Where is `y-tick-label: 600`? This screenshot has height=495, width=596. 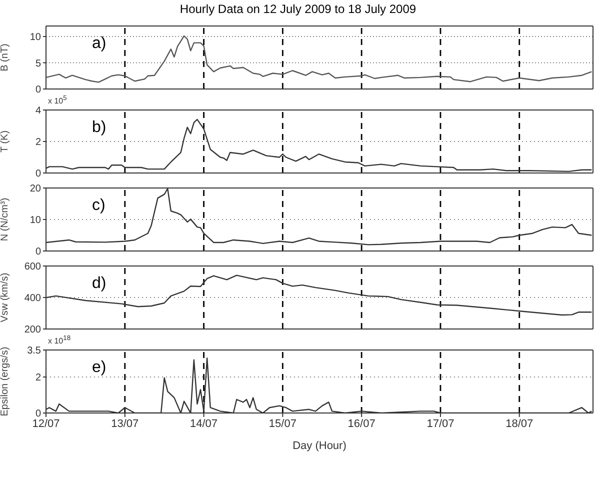 y-tick-label: 600 is located at coordinates (33, 267).